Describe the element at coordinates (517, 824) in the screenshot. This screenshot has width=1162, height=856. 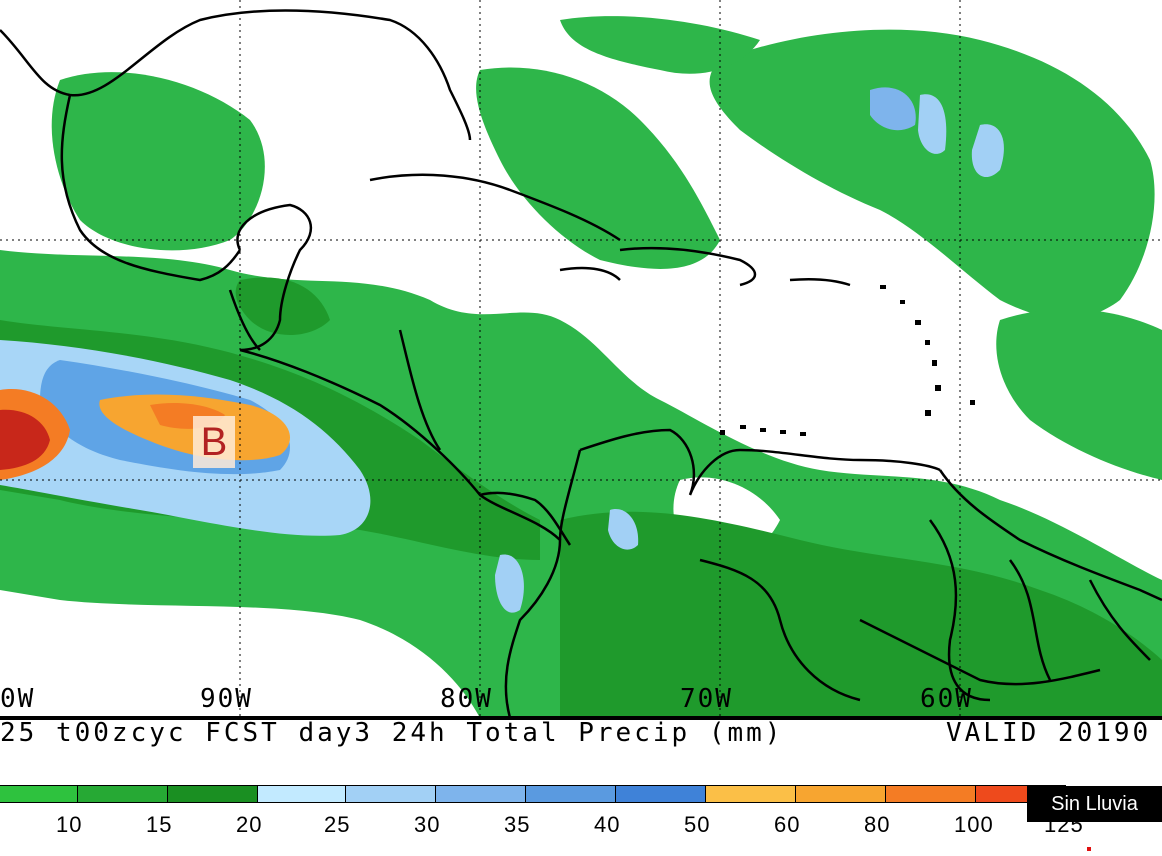
I see `legend-tick-label: 35` at that location.